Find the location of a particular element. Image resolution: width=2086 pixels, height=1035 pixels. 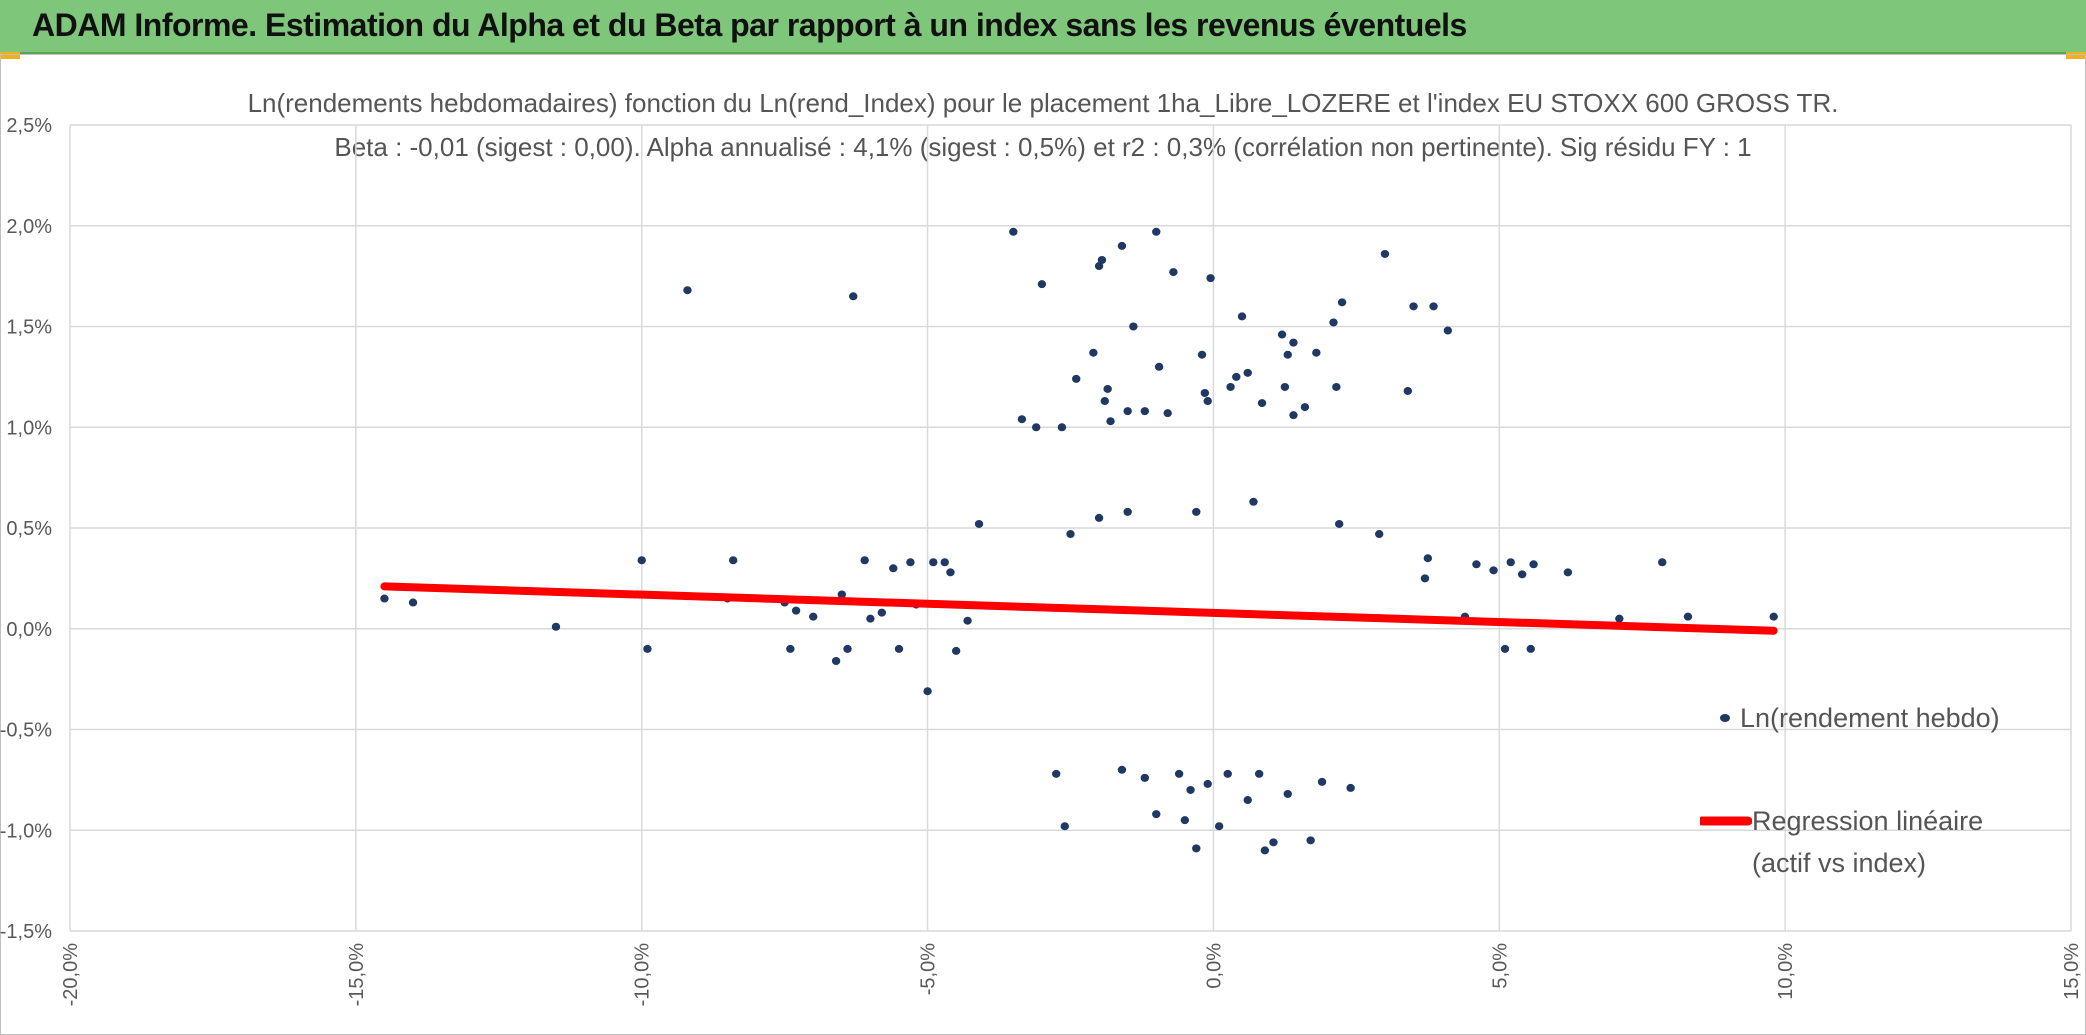

corner-marker-left is located at coordinates (10, 55).